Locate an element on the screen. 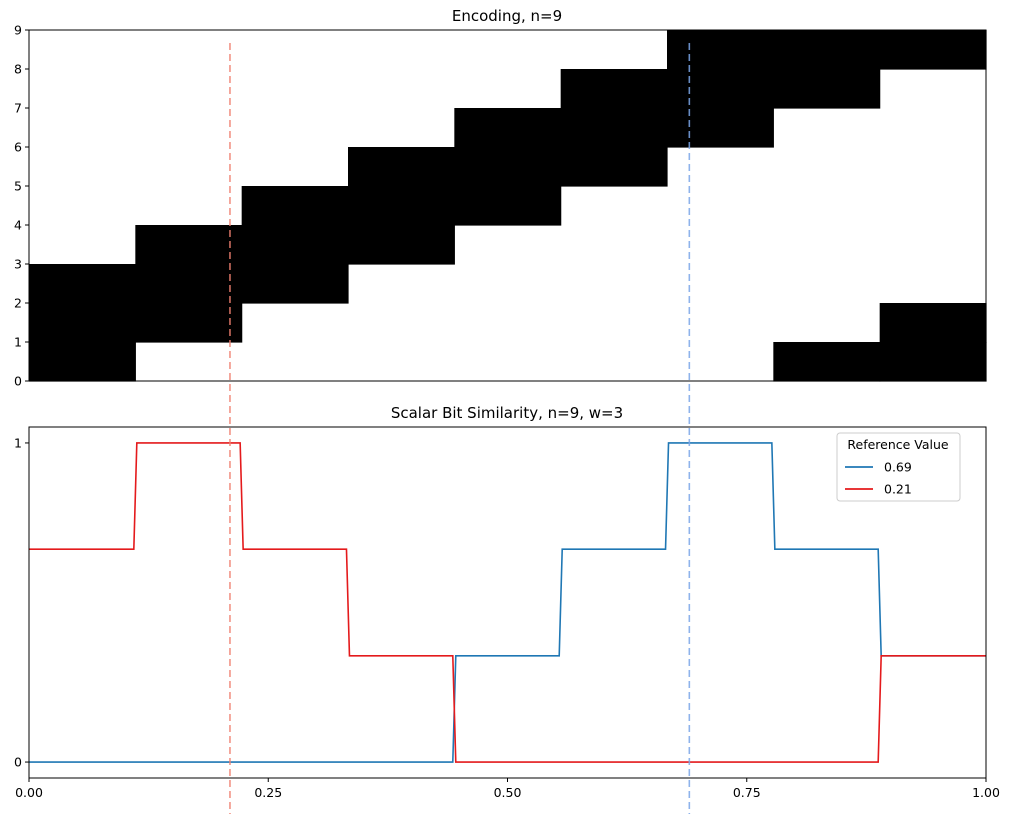  legend: Reference Value 0.69 0.21 is located at coordinates (898, 467).